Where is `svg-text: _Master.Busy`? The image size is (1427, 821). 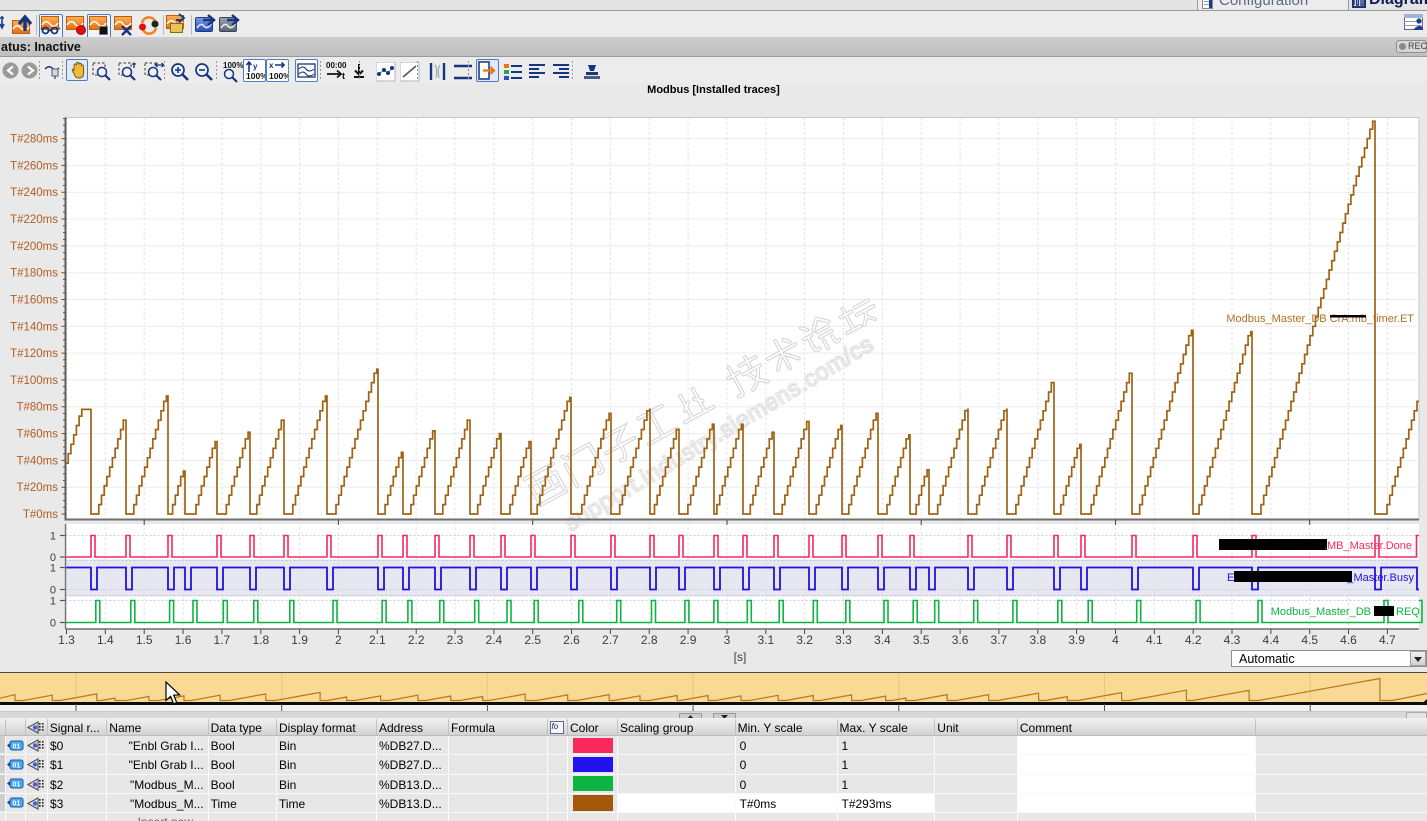 svg-text: _Master.Busy is located at coordinates (1380, 578).